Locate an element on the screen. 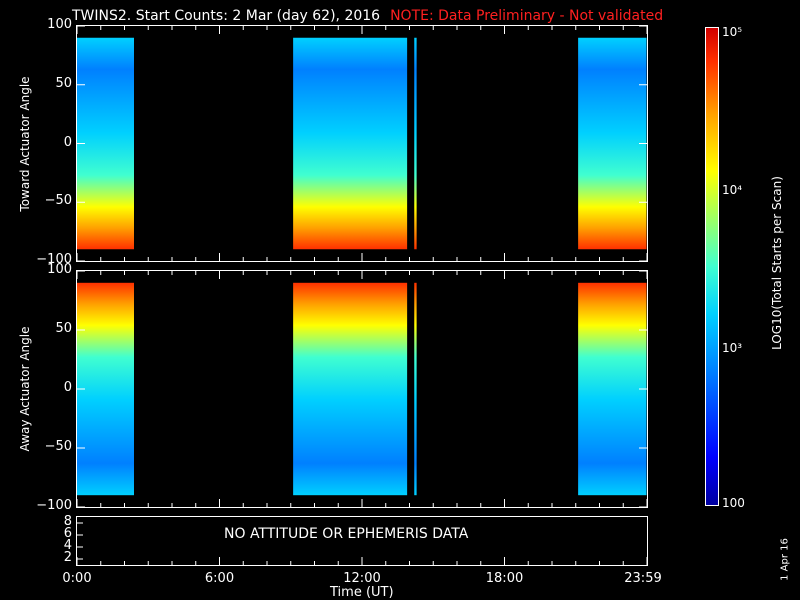  date-stamp: 1 Apr 16 is located at coordinates (785, 559).